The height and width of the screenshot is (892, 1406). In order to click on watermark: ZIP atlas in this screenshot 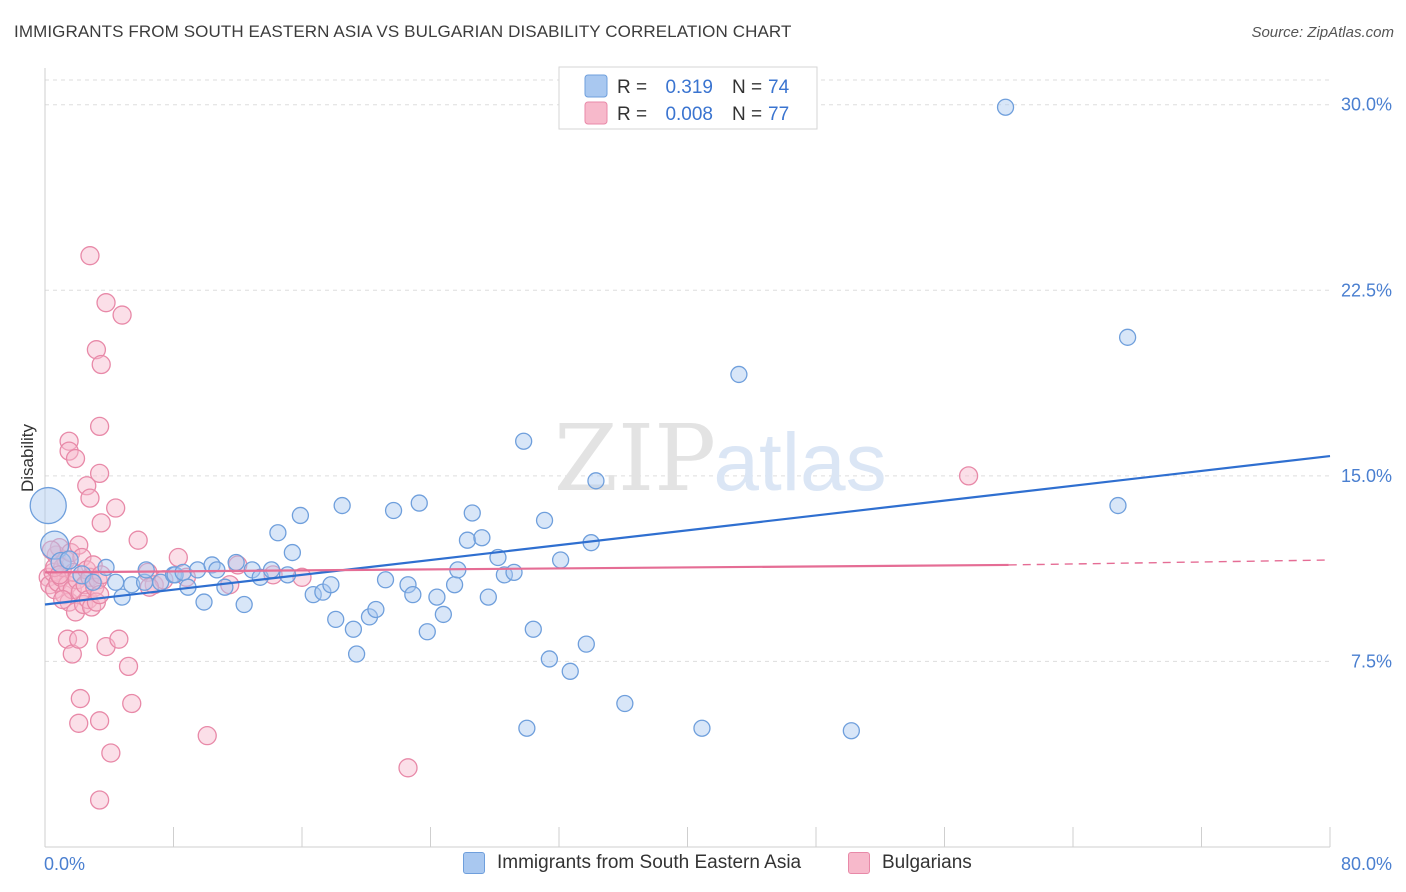, I will do `click(720, 458)`.